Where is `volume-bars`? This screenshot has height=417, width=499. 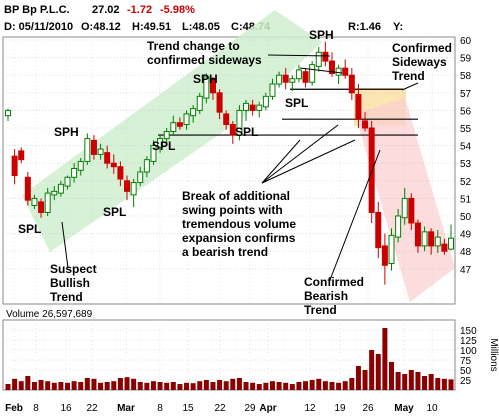 volume-bars is located at coordinates (229, 359).